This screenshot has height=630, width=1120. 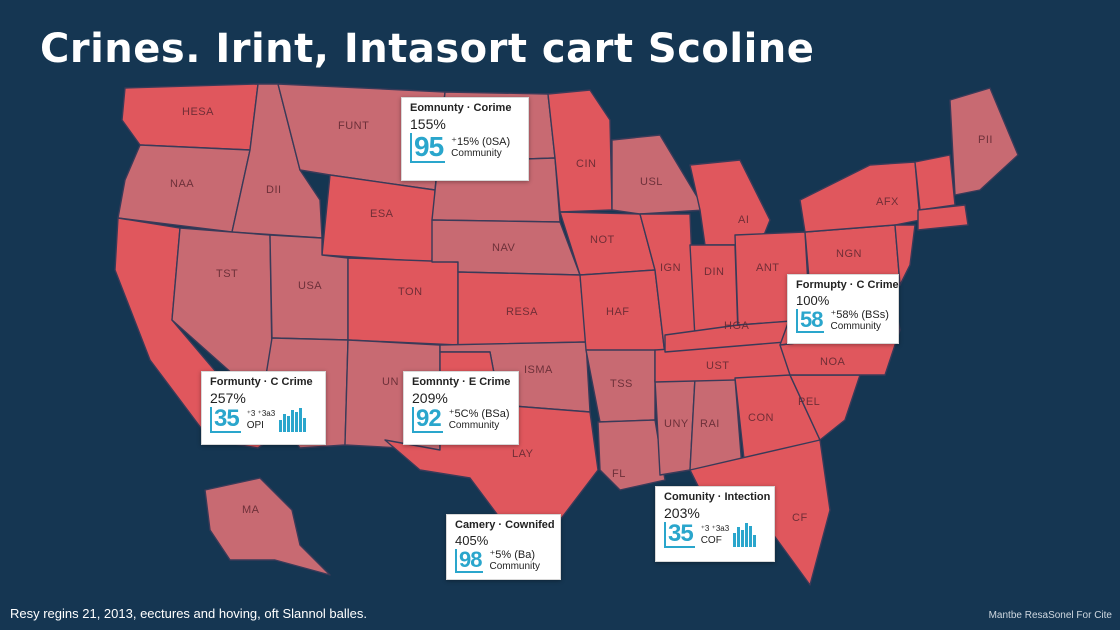 What do you see at coordinates (481, 142) in the screenshot?
I see `card-subtext: ⁺15% (0SA)` at bounding box center [481, 142].